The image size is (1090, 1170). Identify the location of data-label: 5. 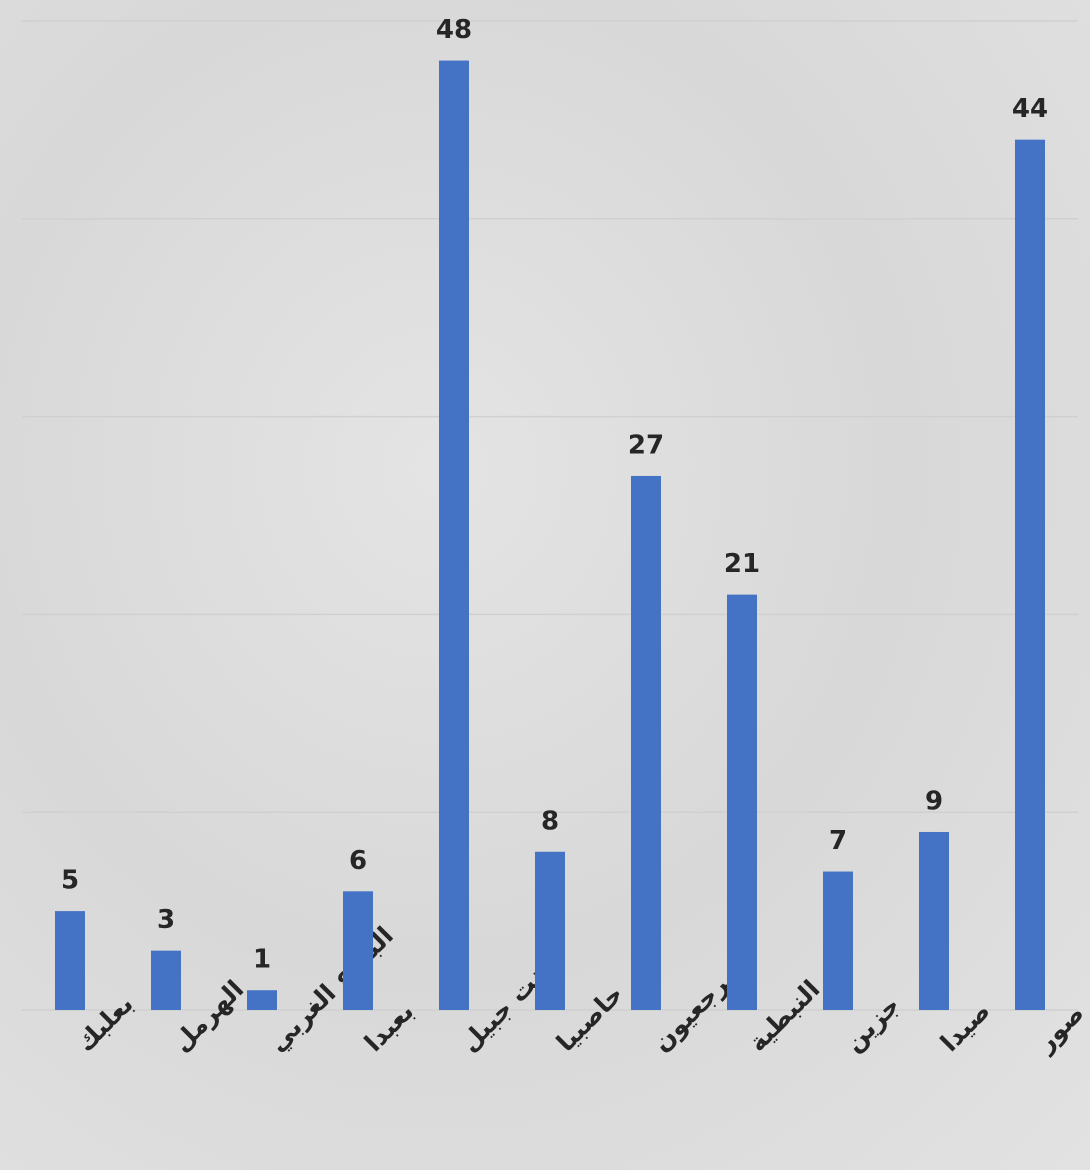
(70, 881).